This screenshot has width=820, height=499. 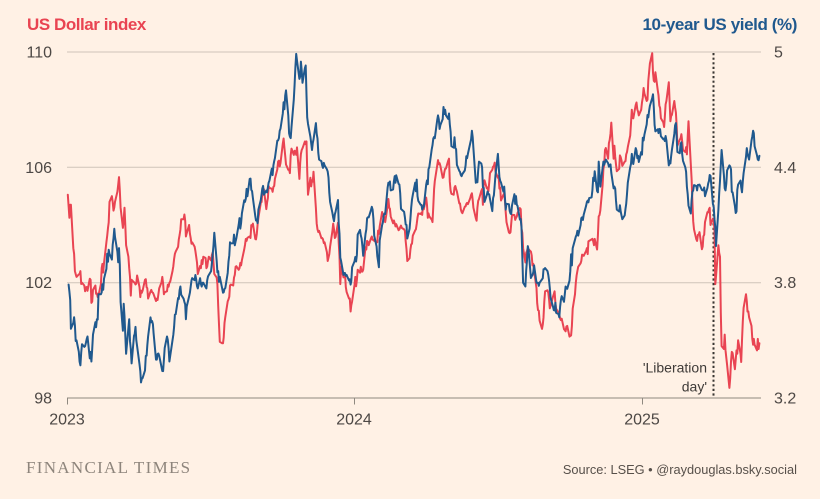 I want to click on svg-text:Source: LSEG • @raydouglas.bsk: Source: LSEG • @raydouglas.bsky.social, so click(x=680, y=469).